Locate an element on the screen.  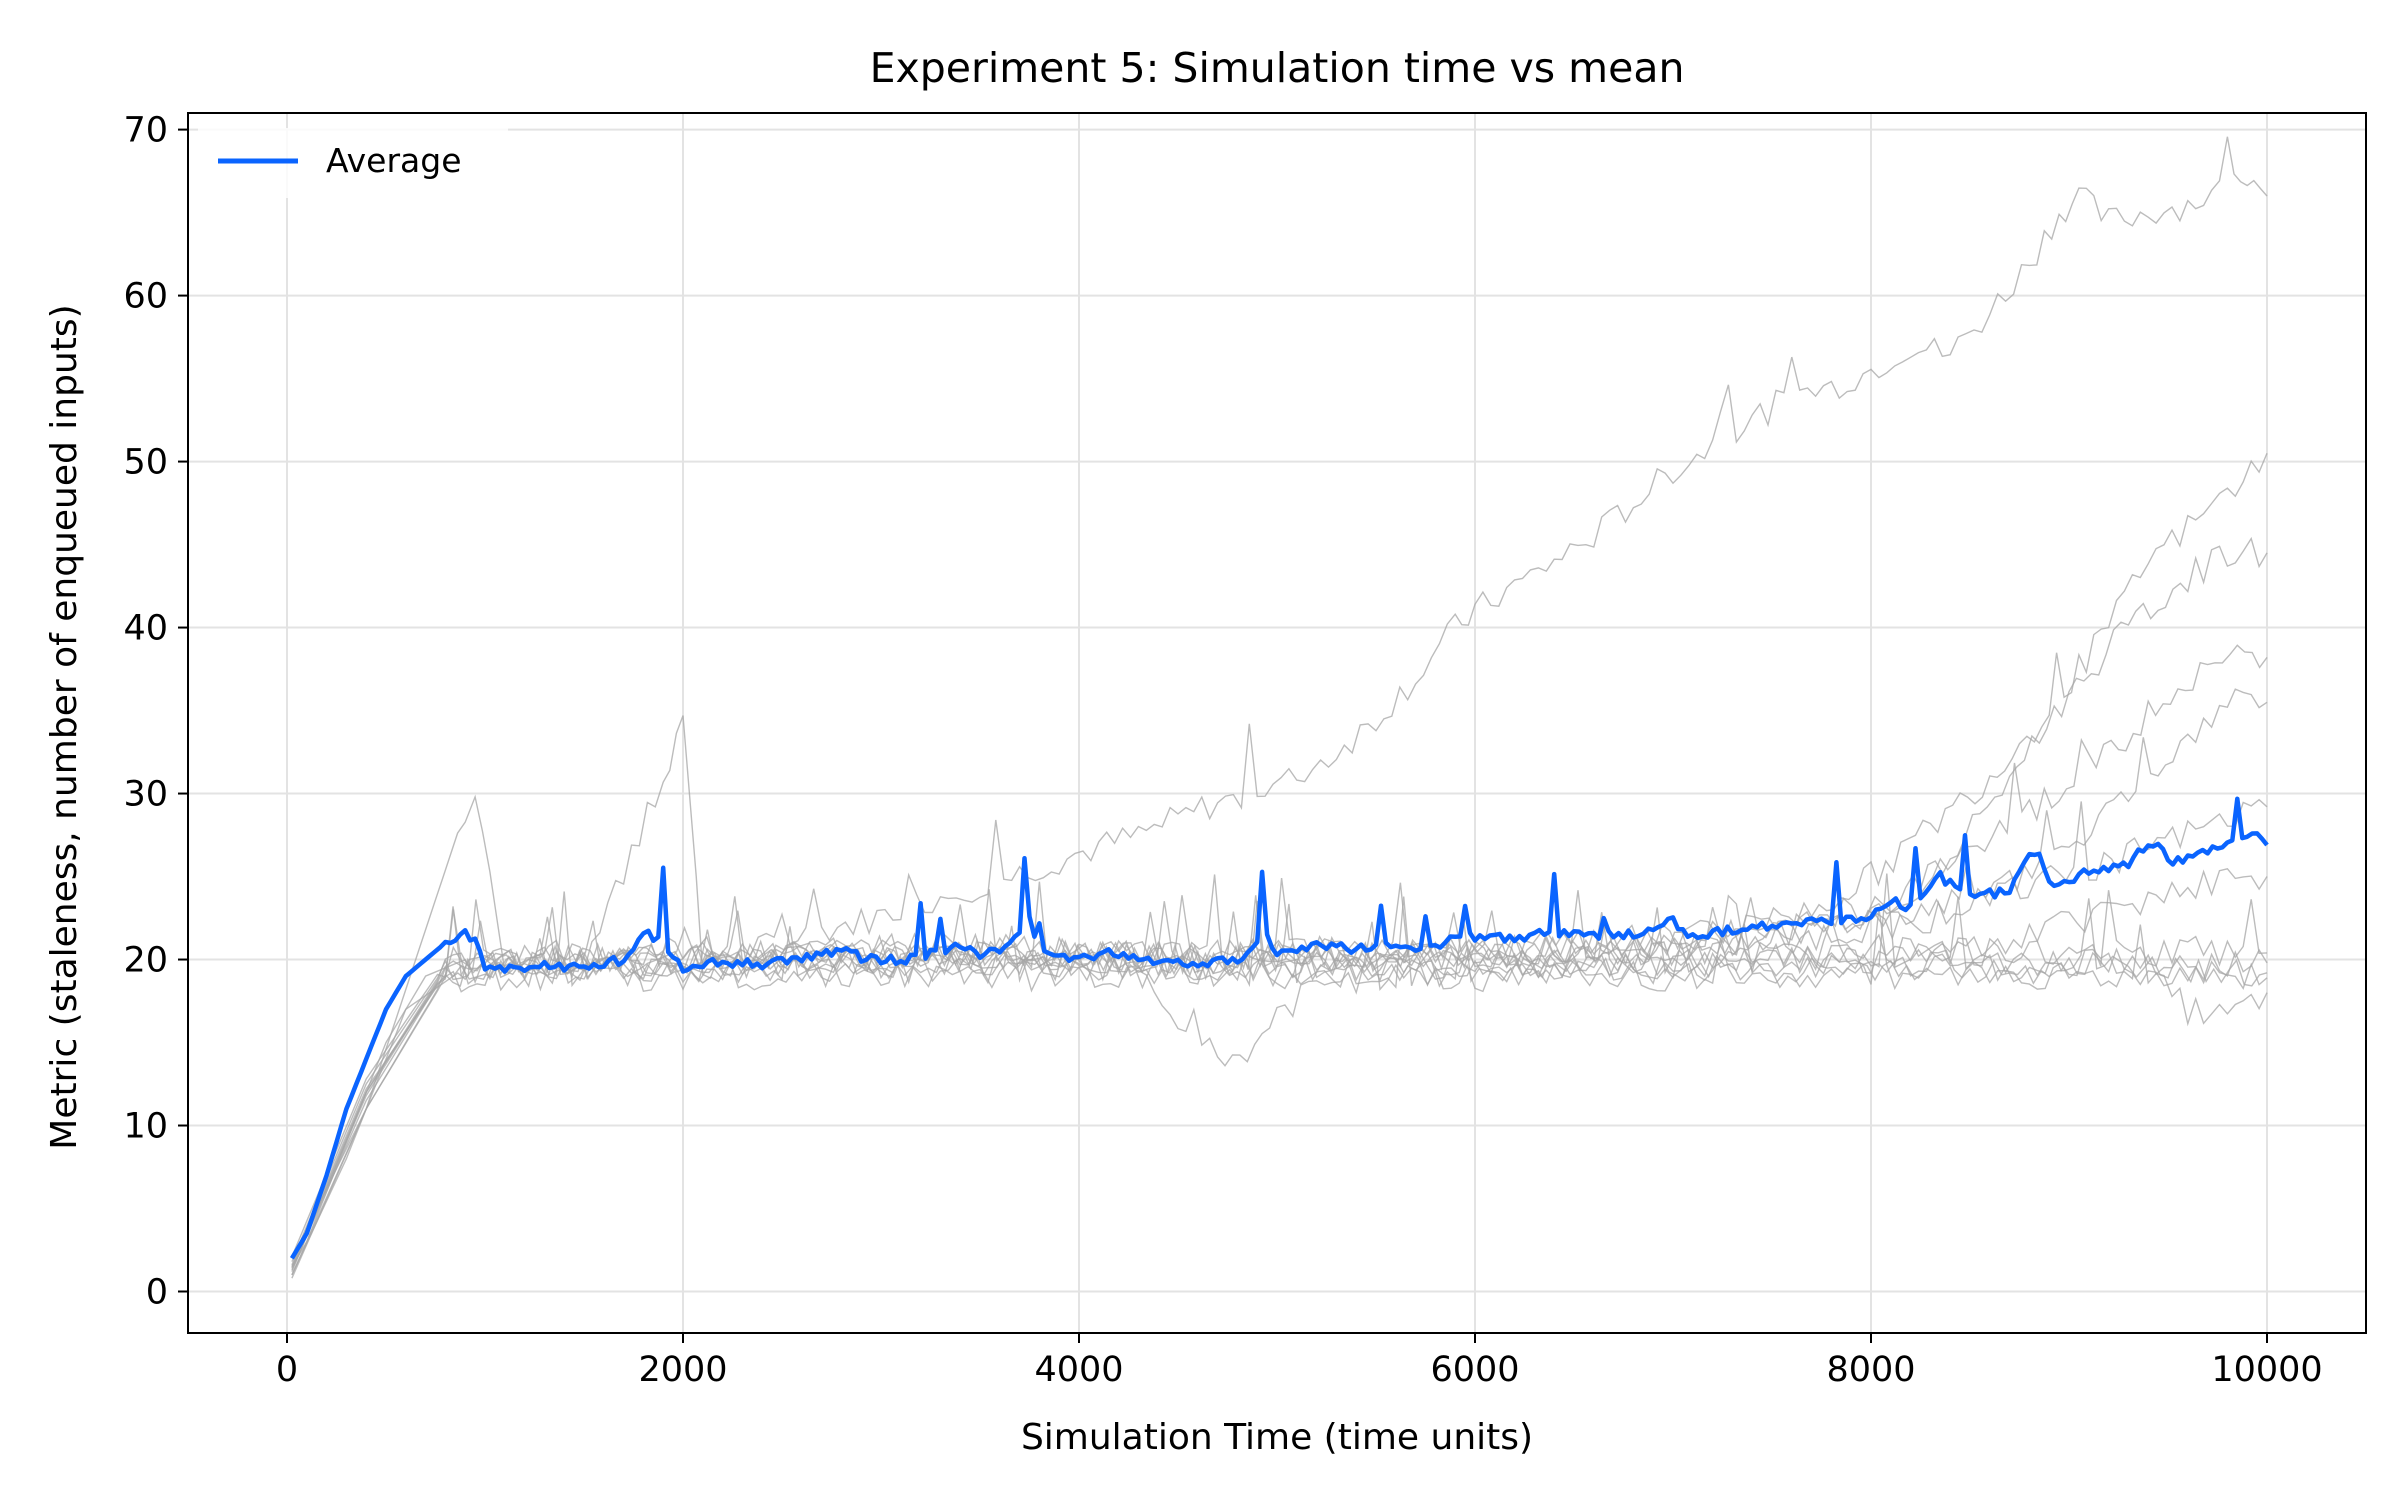
y-axis-ticks: 0 10 20 30 40 50 60 70 is located at coordinates (155, 712).